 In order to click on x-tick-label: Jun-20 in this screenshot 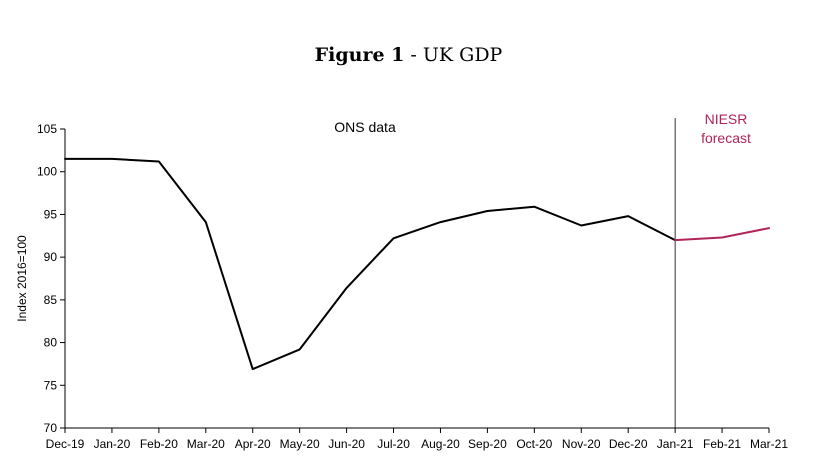, I will do `click(346, 444)`.